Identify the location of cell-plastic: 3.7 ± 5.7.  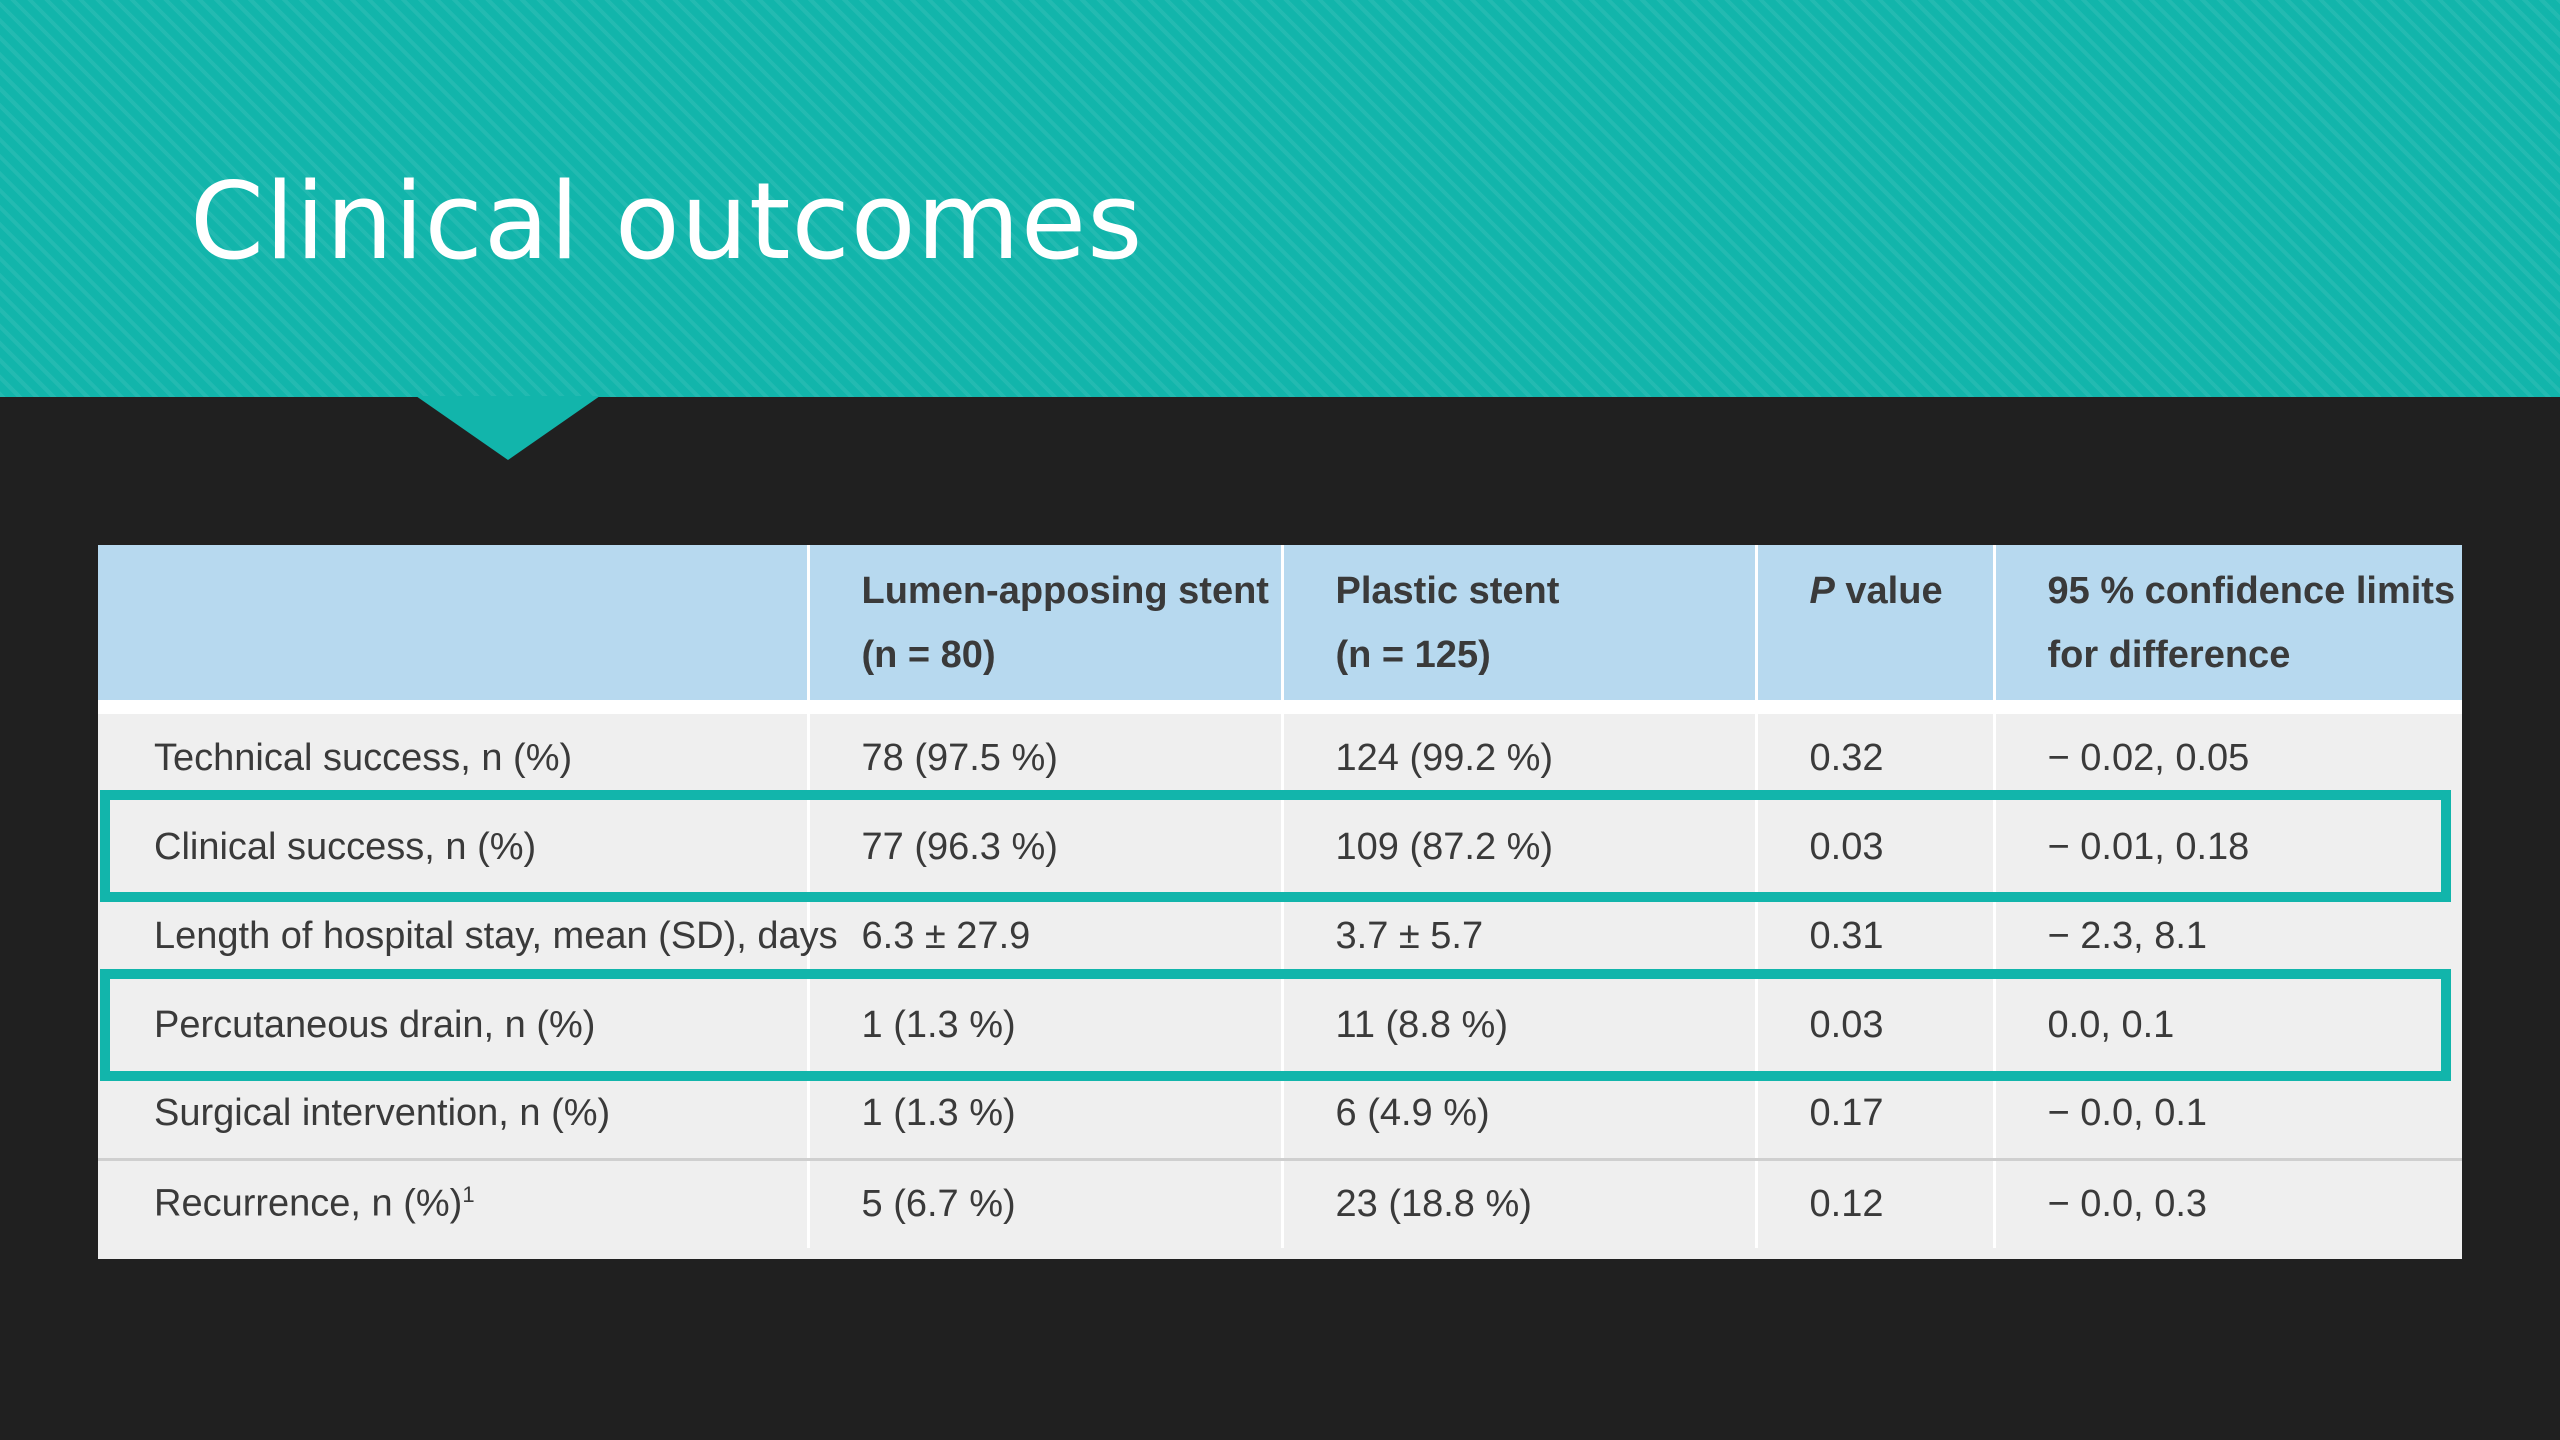
(1518, 936).